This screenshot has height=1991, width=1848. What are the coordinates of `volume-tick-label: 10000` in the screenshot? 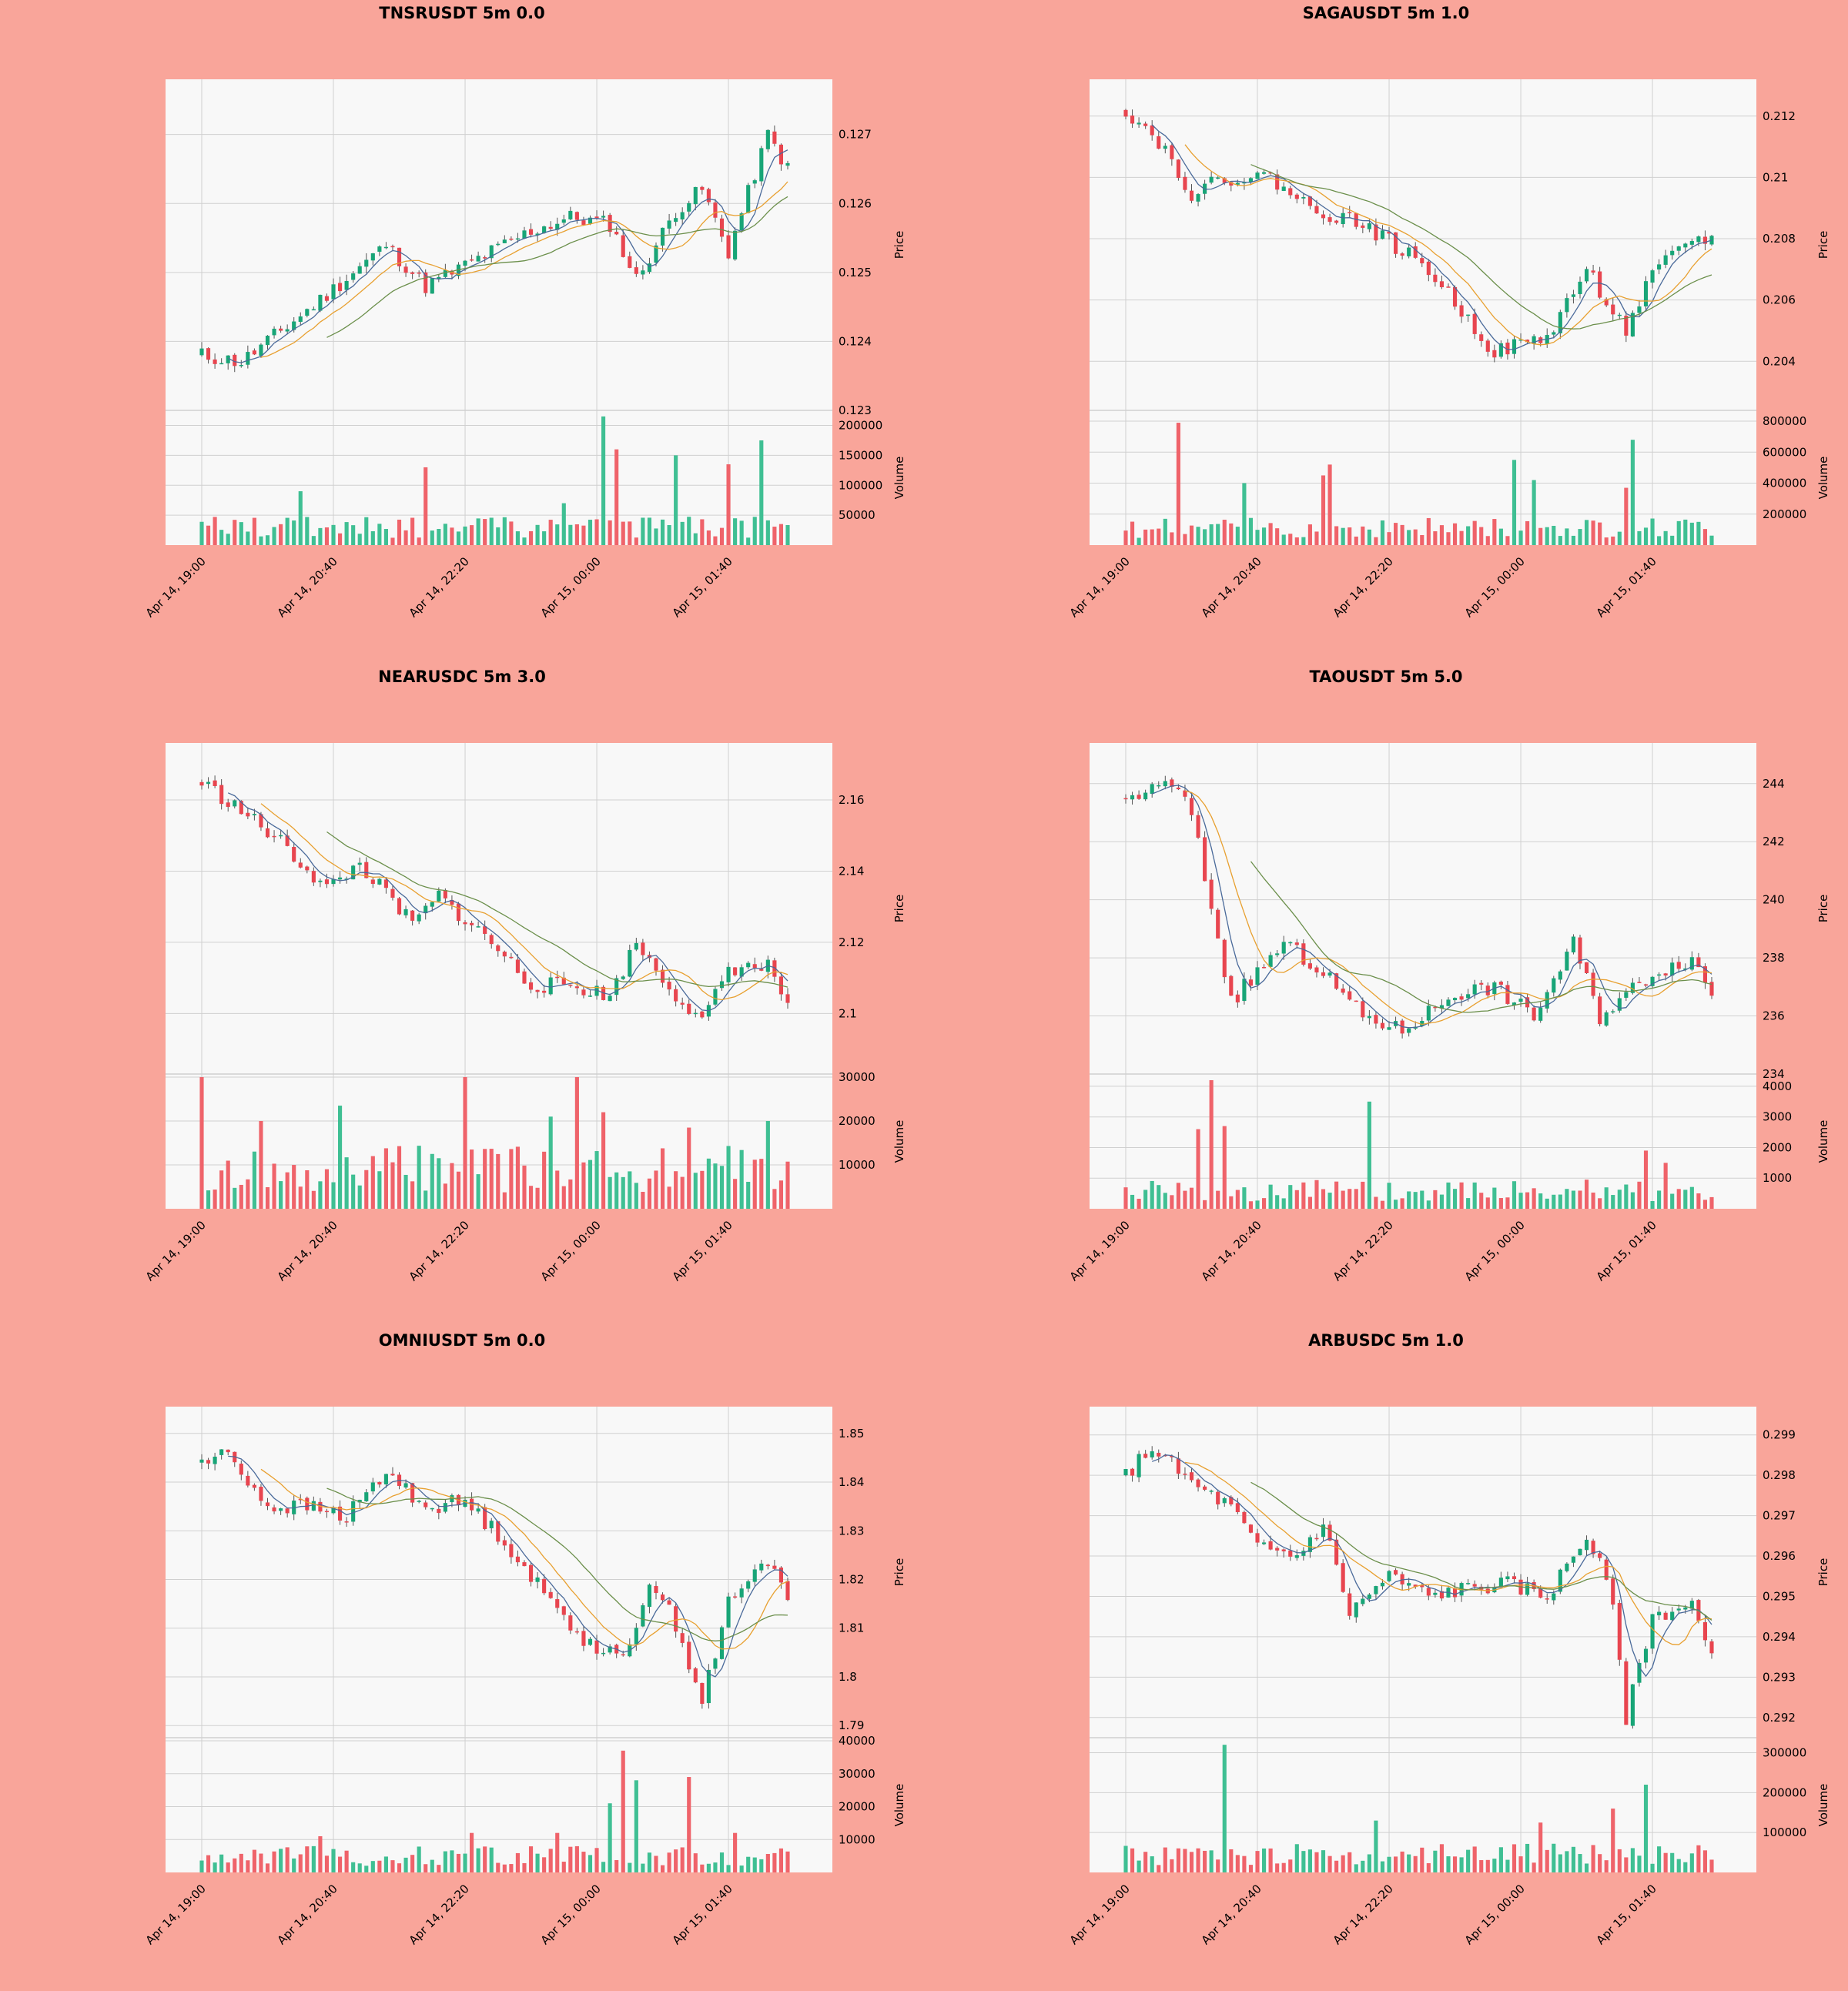 It's located at (857, 1165).